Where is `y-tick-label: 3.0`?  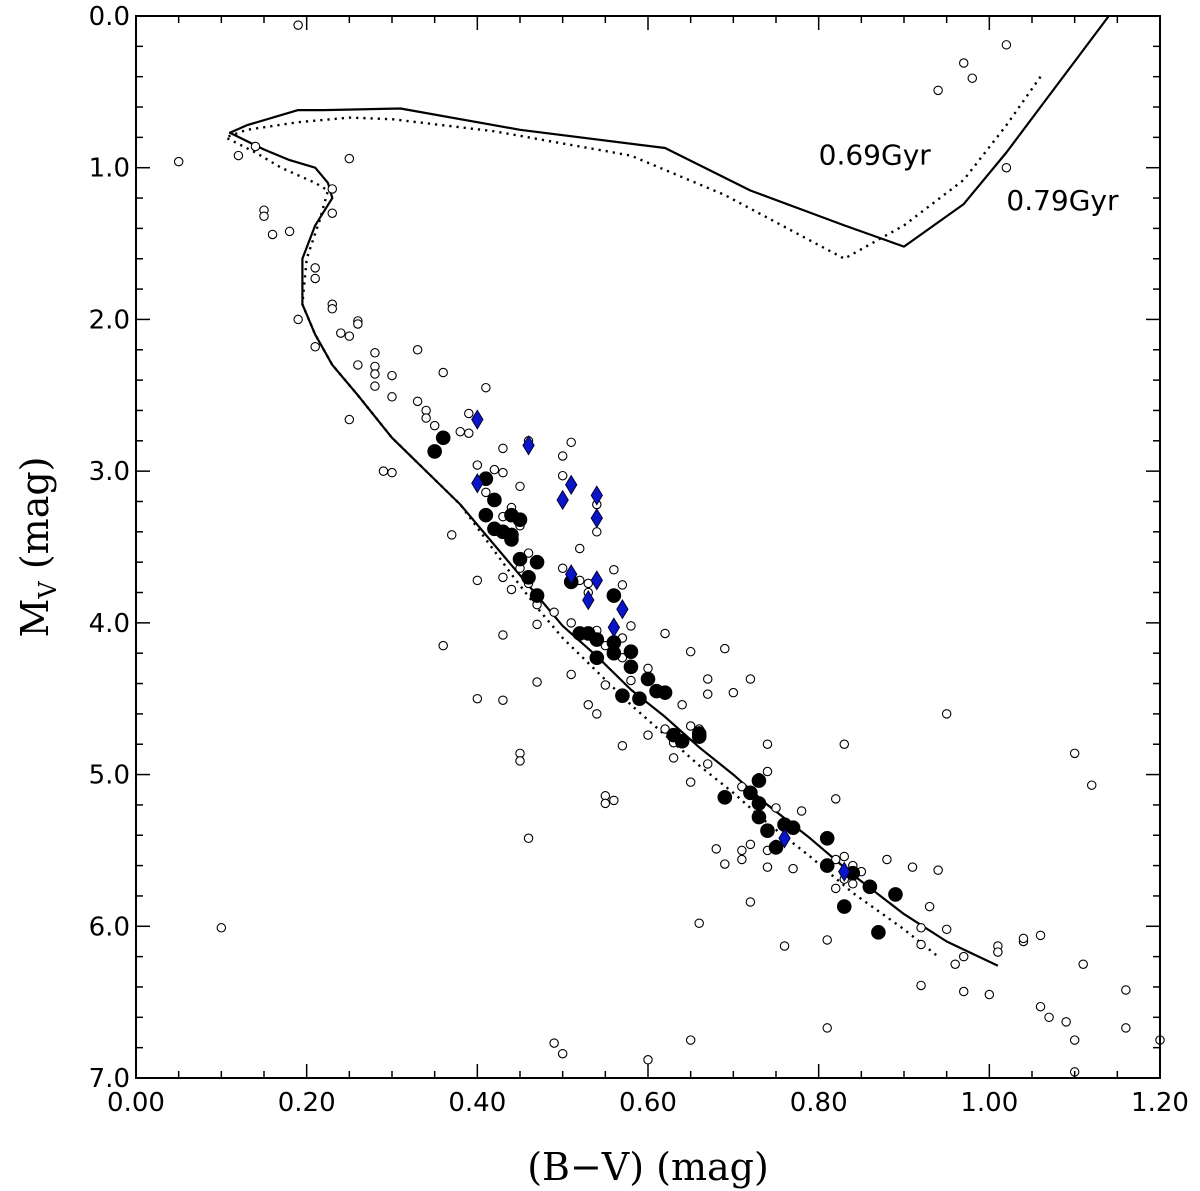 y-tick-label: 3.0 is located at coordinates (109, 472).